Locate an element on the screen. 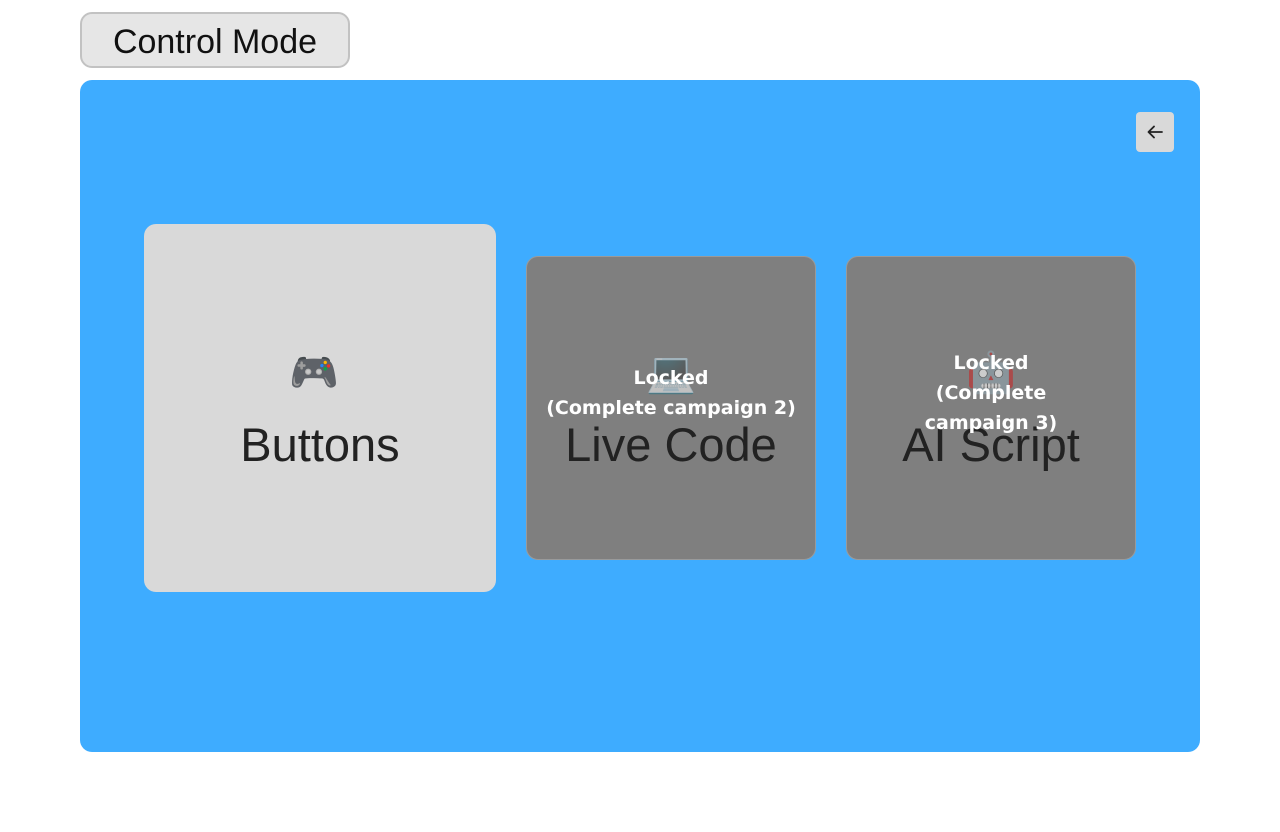 The width and height of the screenshot is (1280, 832). control-mode-button: Control Mode is located at coordinates (215, 40).